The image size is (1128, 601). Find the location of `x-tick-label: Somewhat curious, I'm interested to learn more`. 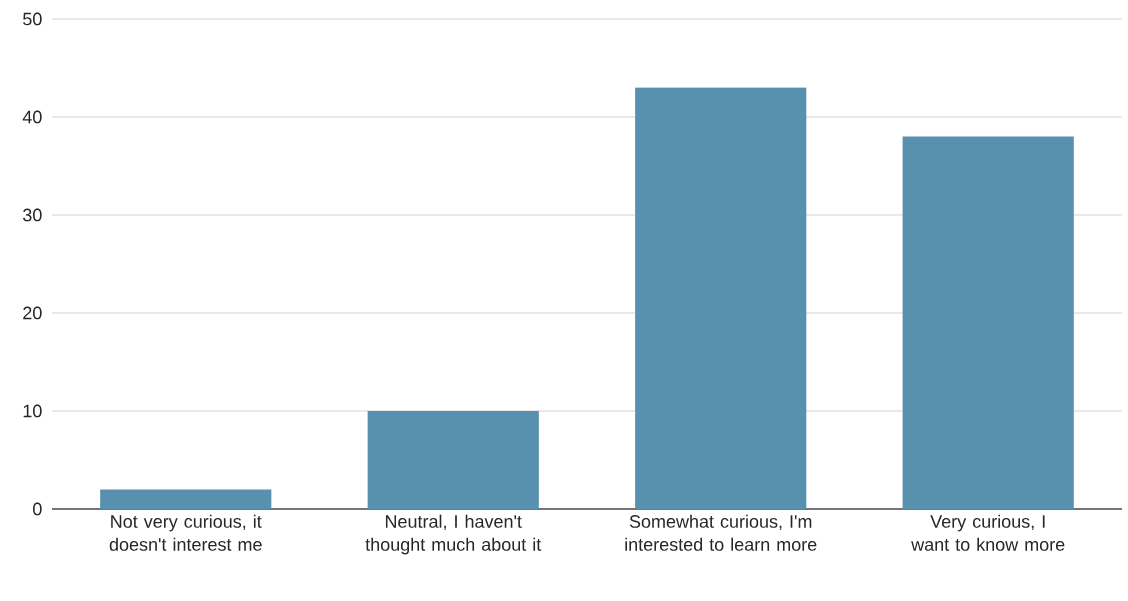

x-tick-label: Somewhat curious, I'm interested to learn more is located at coordinates (721, 532).